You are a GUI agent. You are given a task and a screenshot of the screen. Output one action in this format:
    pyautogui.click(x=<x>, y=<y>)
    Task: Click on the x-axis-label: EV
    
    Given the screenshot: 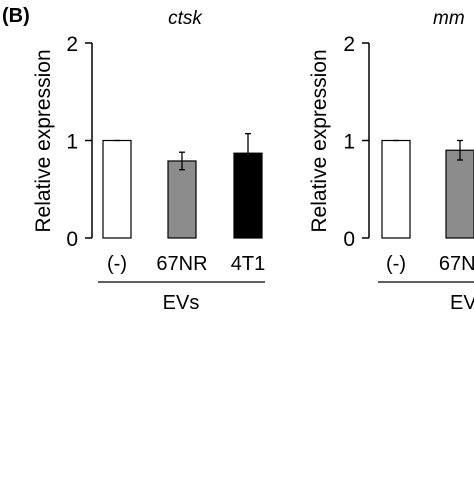 What is the action you would take?
    pyautogui.click(x=462, y=303)
    